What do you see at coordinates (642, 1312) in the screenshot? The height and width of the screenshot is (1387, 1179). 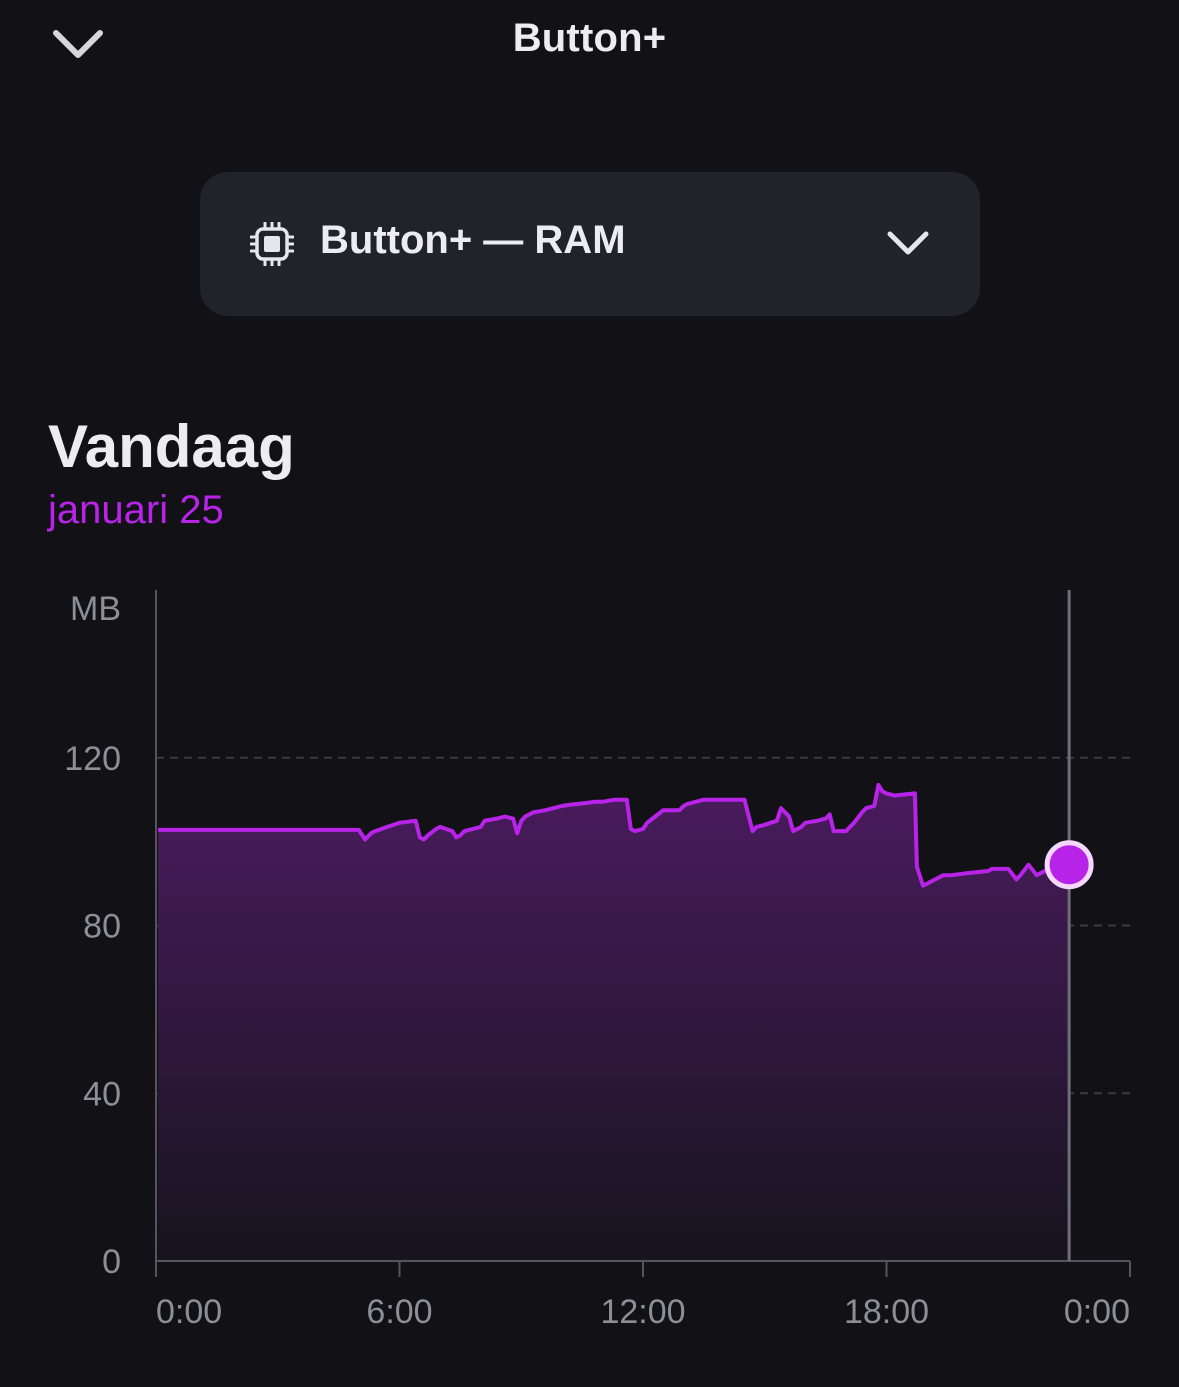 I see `x-tick-label: 12:00` at bounding box center [642, 1312].